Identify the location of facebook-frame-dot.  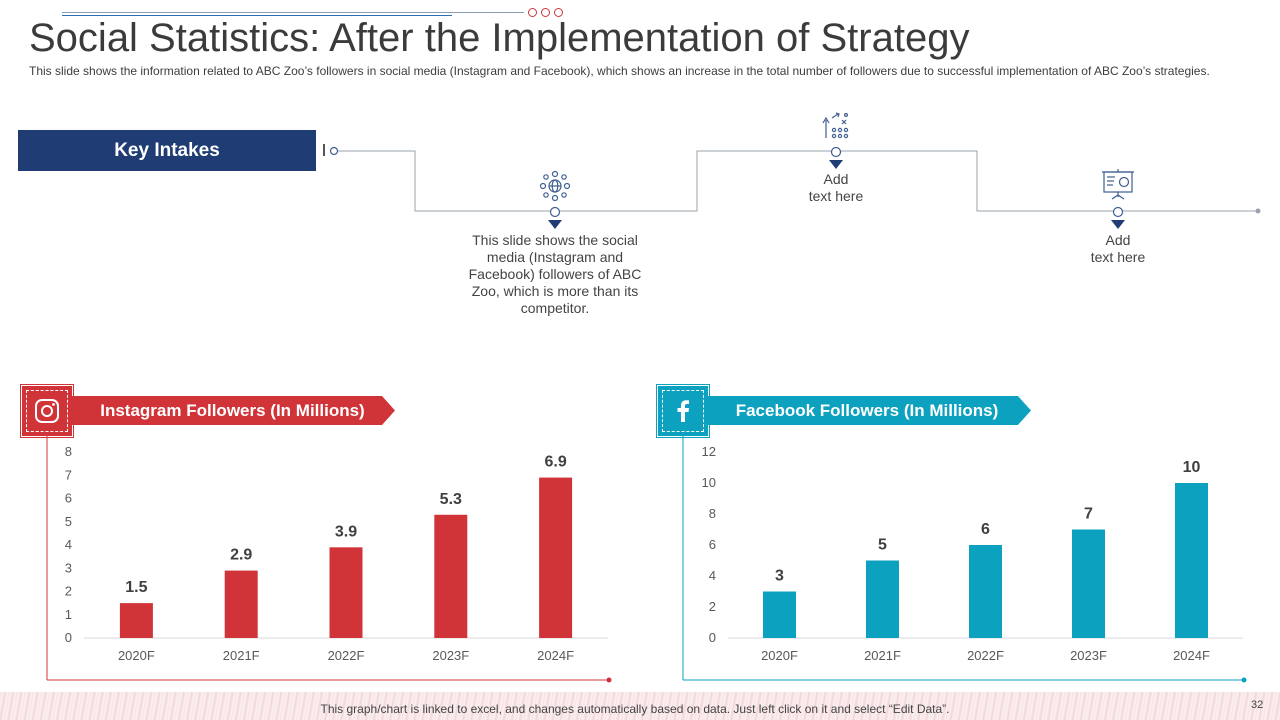
(1244, 680).